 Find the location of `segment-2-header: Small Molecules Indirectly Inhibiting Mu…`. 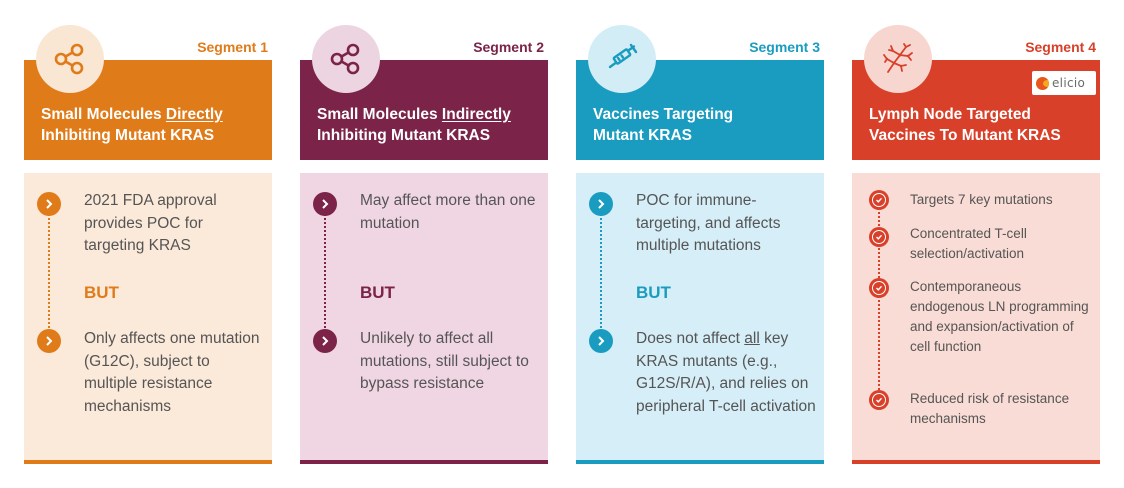

segment-2-header: Small Molecules Indirectly Inhibiting Mu… is located at coordinates (424, 110).